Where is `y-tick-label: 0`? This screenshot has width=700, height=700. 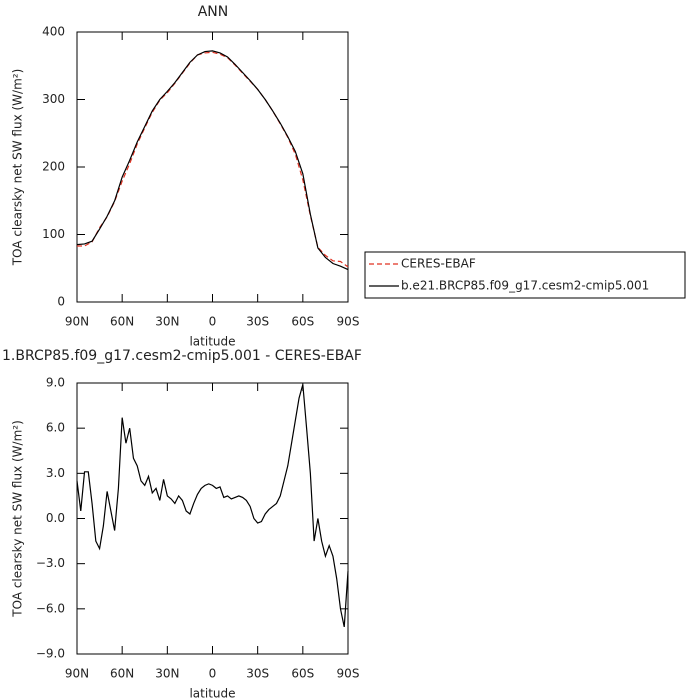
y-tick-label: 0 is located at coordinates (61, 302).